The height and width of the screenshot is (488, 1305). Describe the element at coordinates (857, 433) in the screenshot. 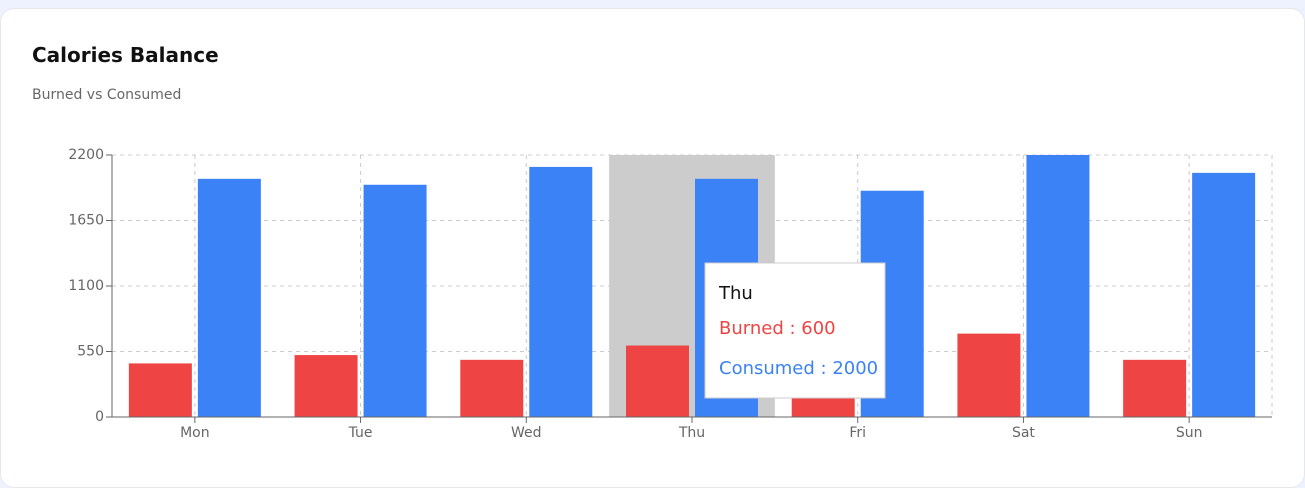

I see `x-tick-label: Fri` at that location.